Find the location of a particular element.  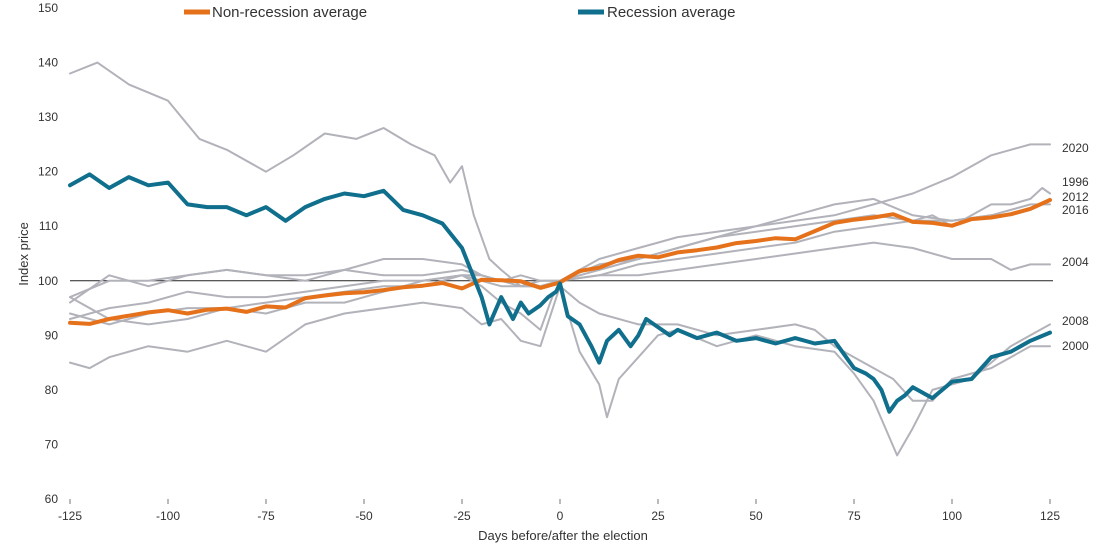

legend-label-non-recession: Non-recession average is located at coordinates (289, 12).